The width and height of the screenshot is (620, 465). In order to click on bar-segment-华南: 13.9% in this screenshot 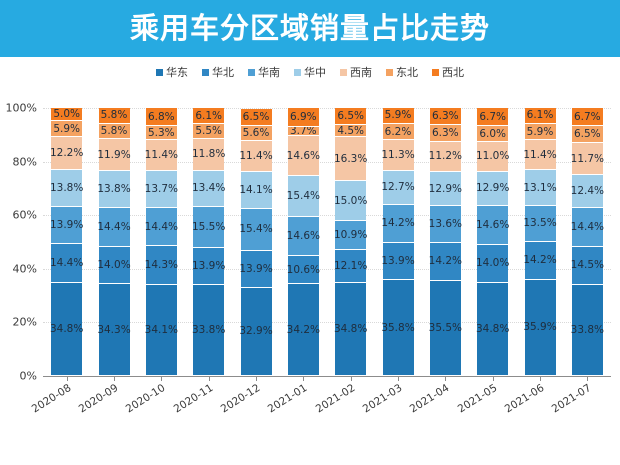, I will do `click(66, 225)`.